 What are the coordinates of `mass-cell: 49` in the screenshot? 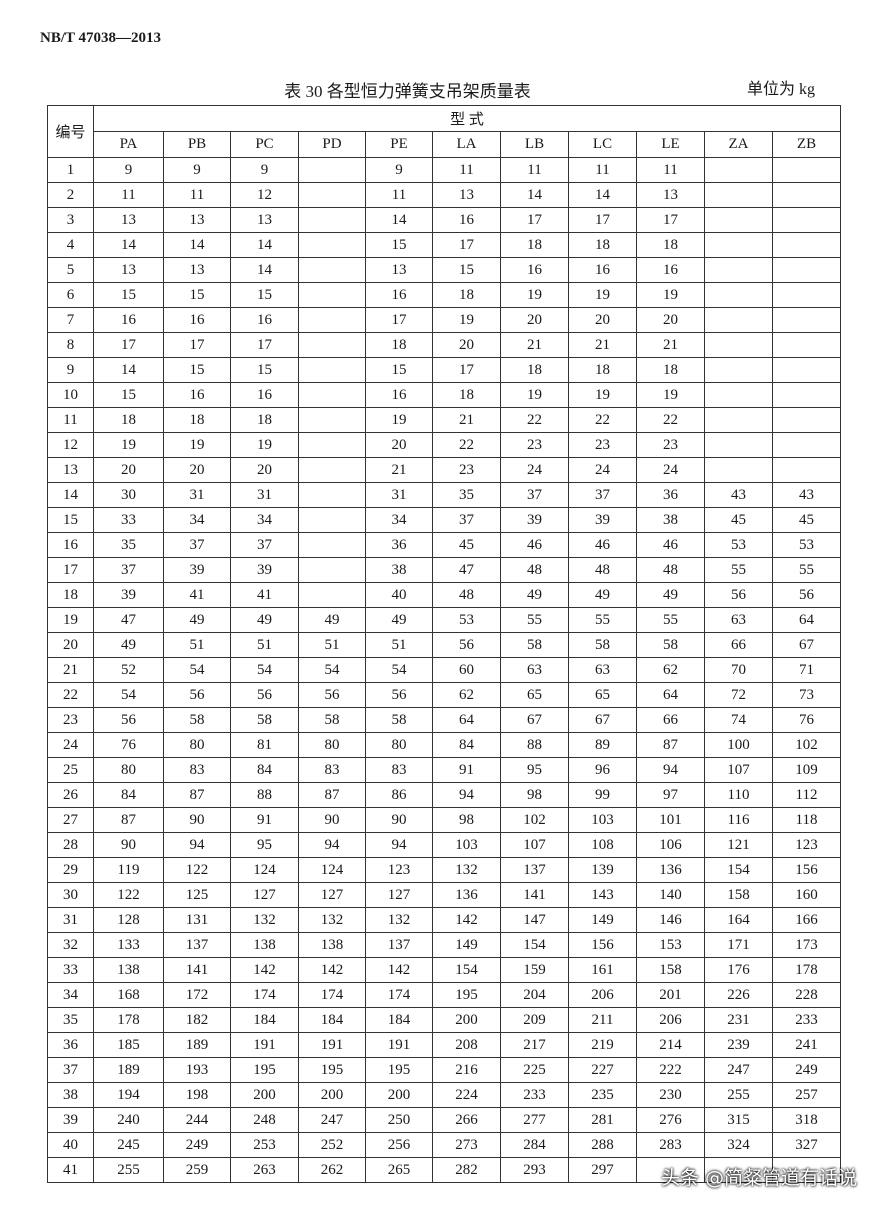 It's located at (670, 595).